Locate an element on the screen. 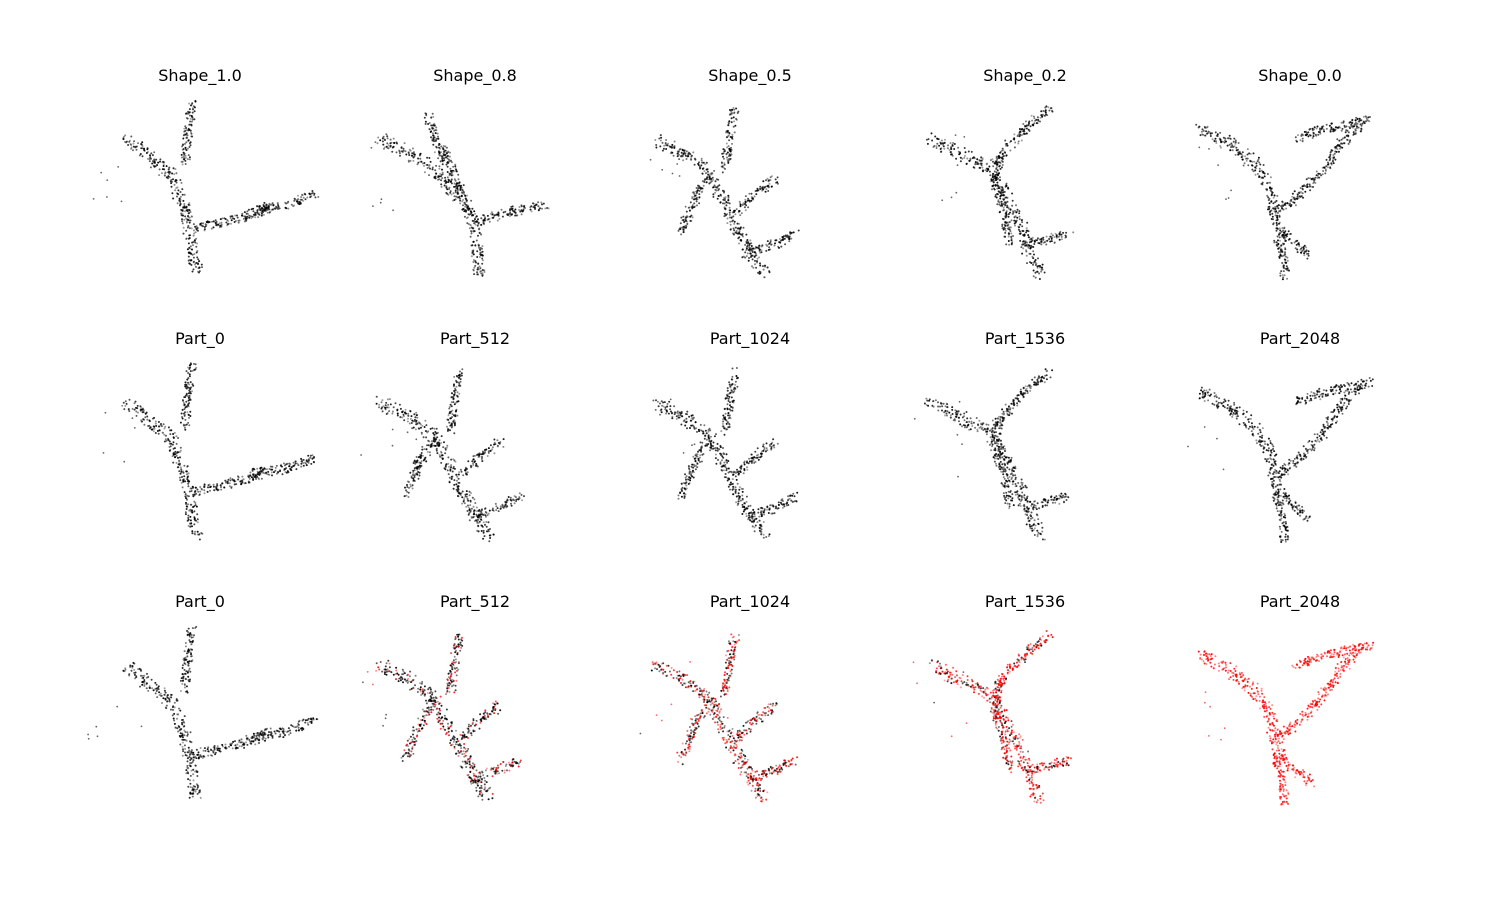  panel-r1-c5-outlier-point is located at coordinates (1199, 147).